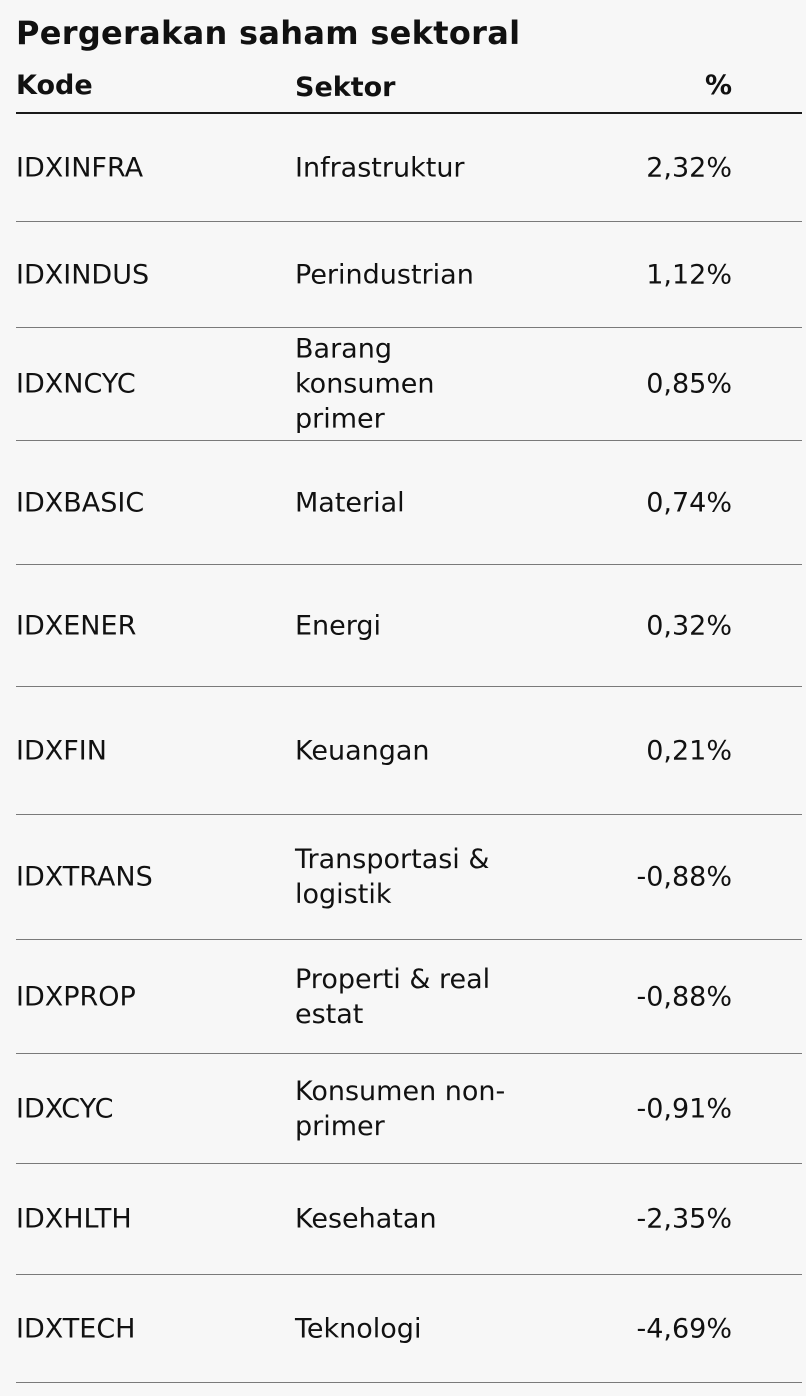  What do you see at coordinates (684, 1219) in the screenshot?
I see `row-percent: -2,35%` at bounding box center [684, 1219].